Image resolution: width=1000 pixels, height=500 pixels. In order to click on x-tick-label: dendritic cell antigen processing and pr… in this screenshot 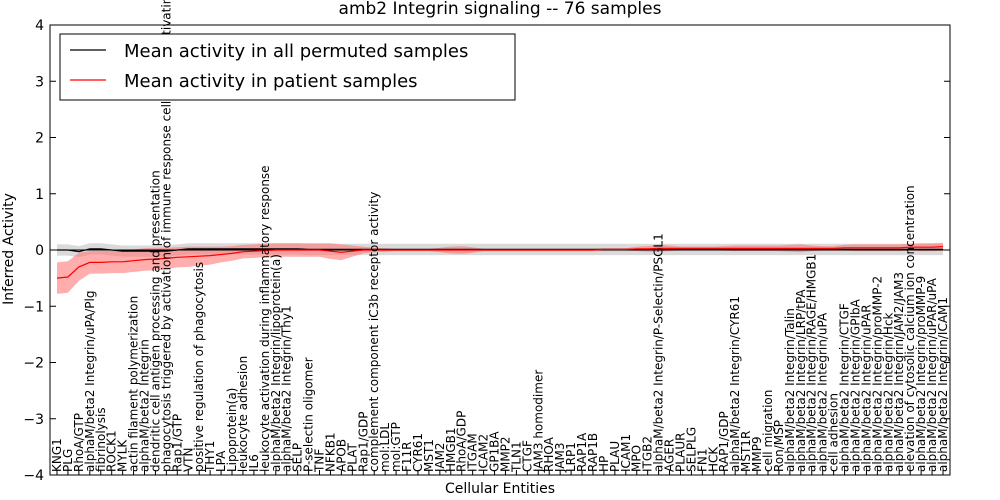, I will do `click(155, 321)`.